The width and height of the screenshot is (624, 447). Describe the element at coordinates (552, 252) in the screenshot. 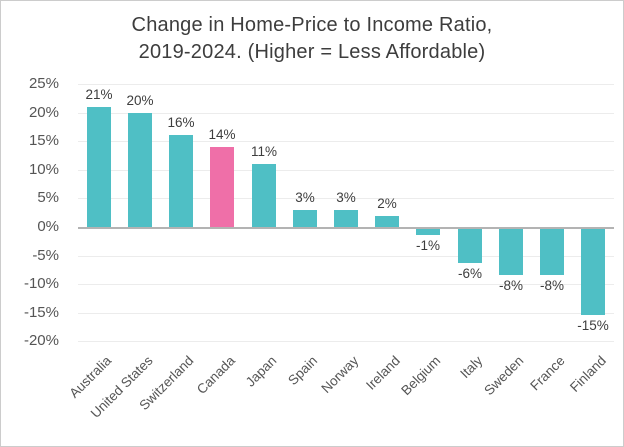

I see `bar-france` at that location.